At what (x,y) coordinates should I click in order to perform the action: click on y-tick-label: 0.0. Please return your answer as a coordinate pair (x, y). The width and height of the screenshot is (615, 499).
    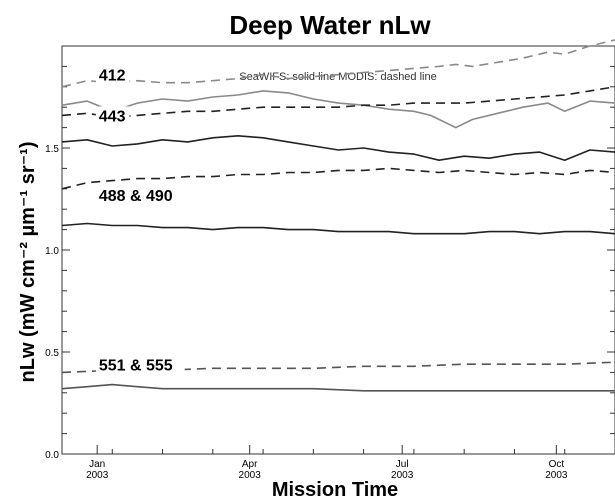
    Looking at the image, I should click on (52, 455).